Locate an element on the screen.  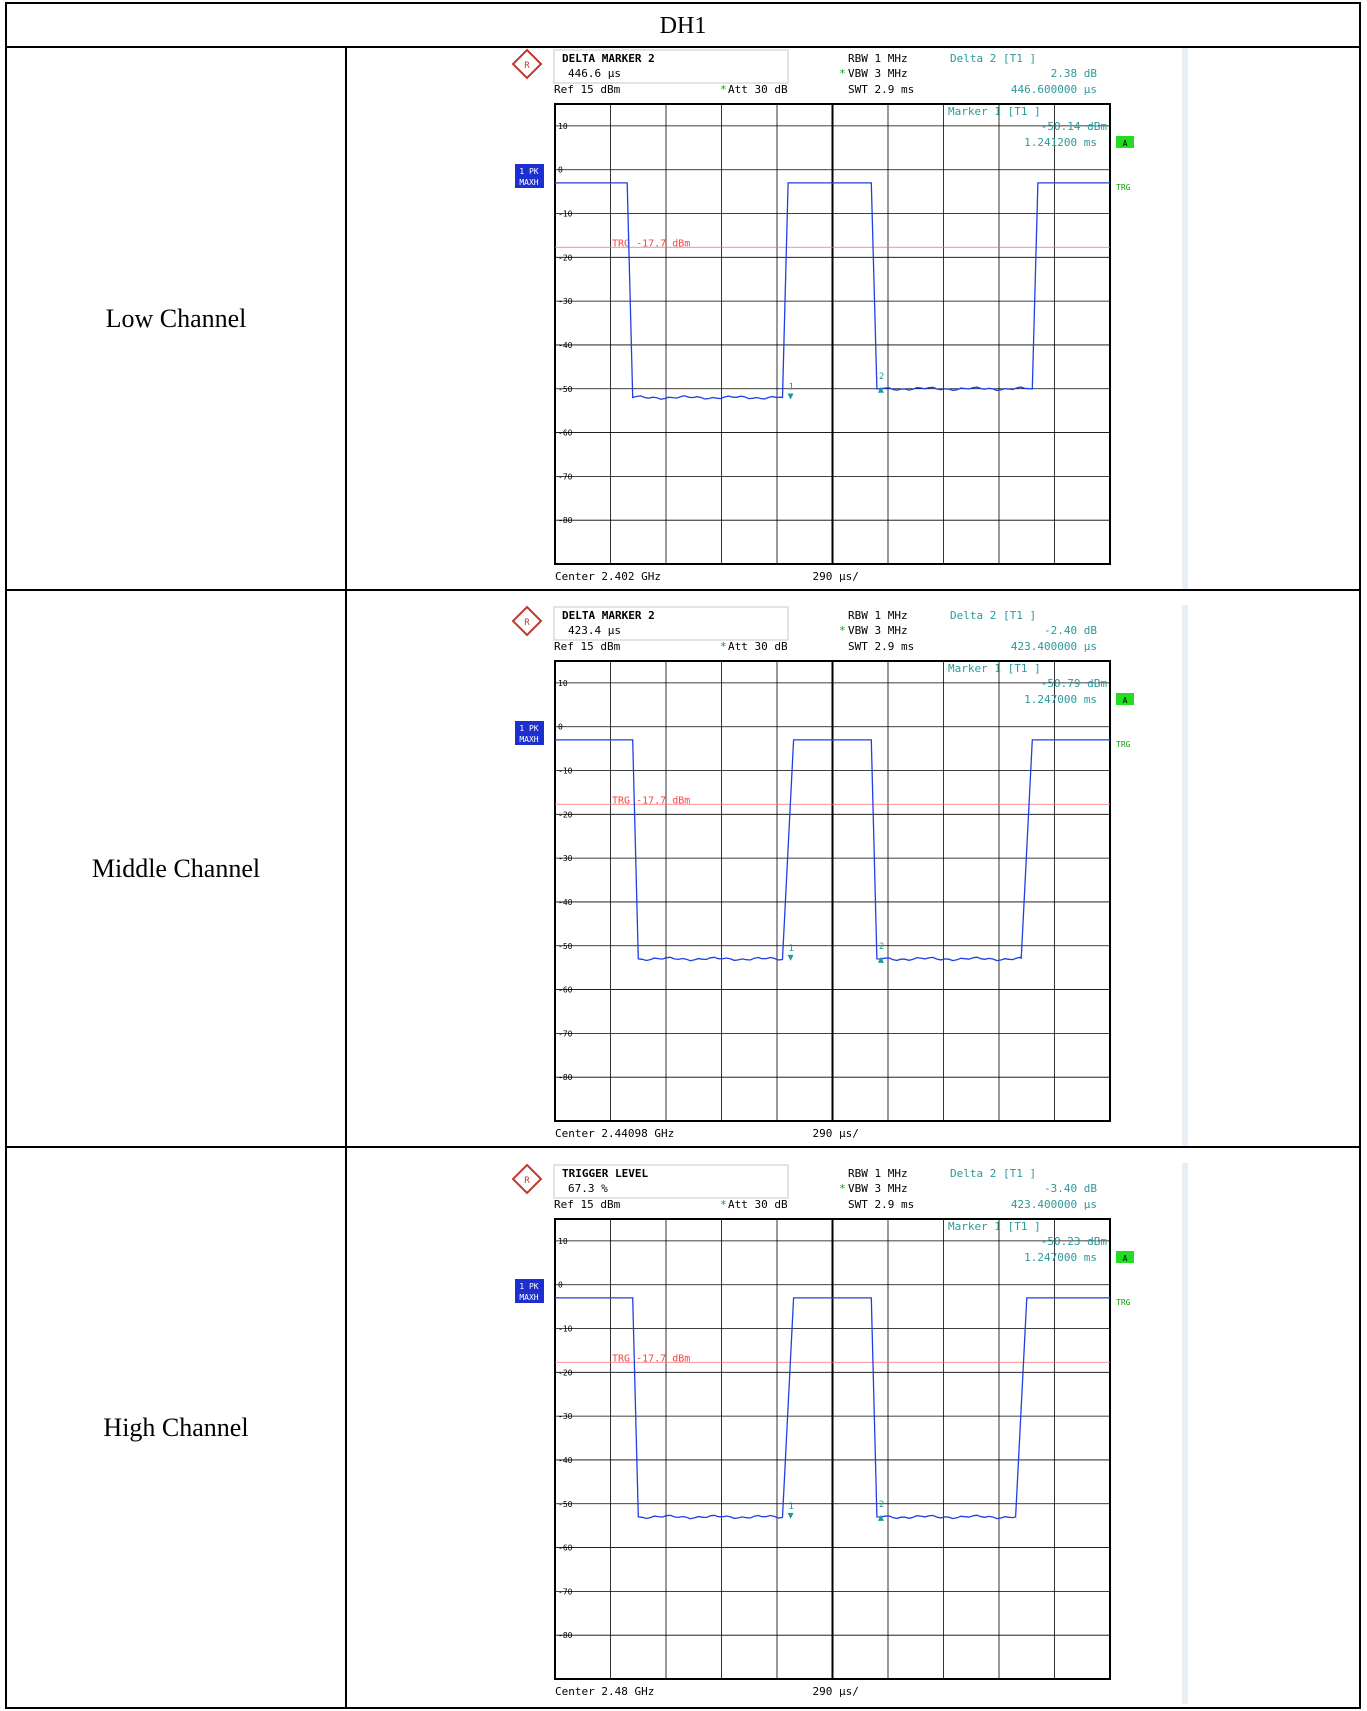
center-frequency: Center 2.48 GHz is located at coordinates (604, 1691).